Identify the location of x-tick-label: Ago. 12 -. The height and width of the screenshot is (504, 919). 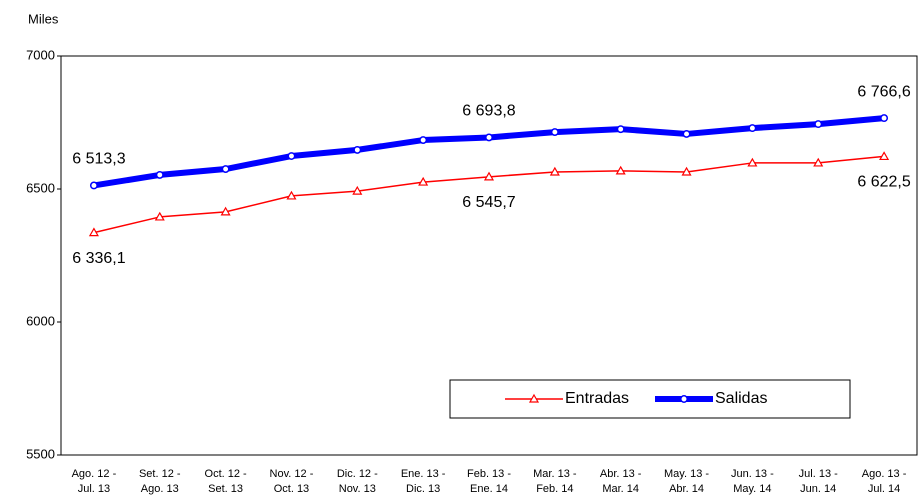
(94, 474).